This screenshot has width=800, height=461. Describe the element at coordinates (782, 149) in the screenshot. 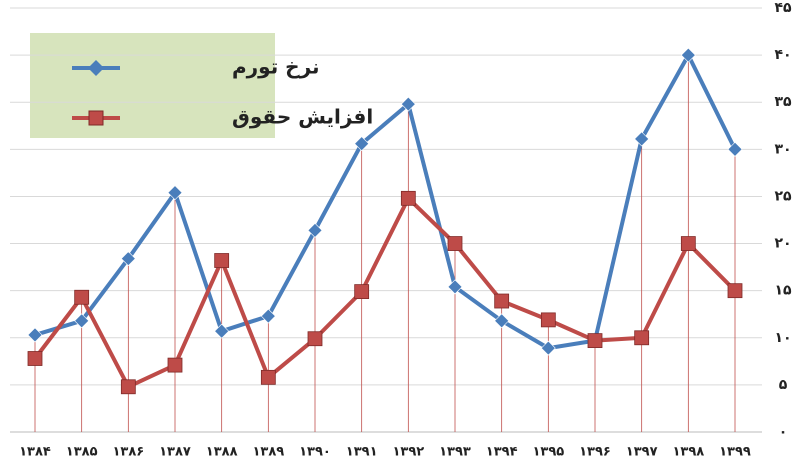

I see `y-tick-label: ۳۰` at that location.